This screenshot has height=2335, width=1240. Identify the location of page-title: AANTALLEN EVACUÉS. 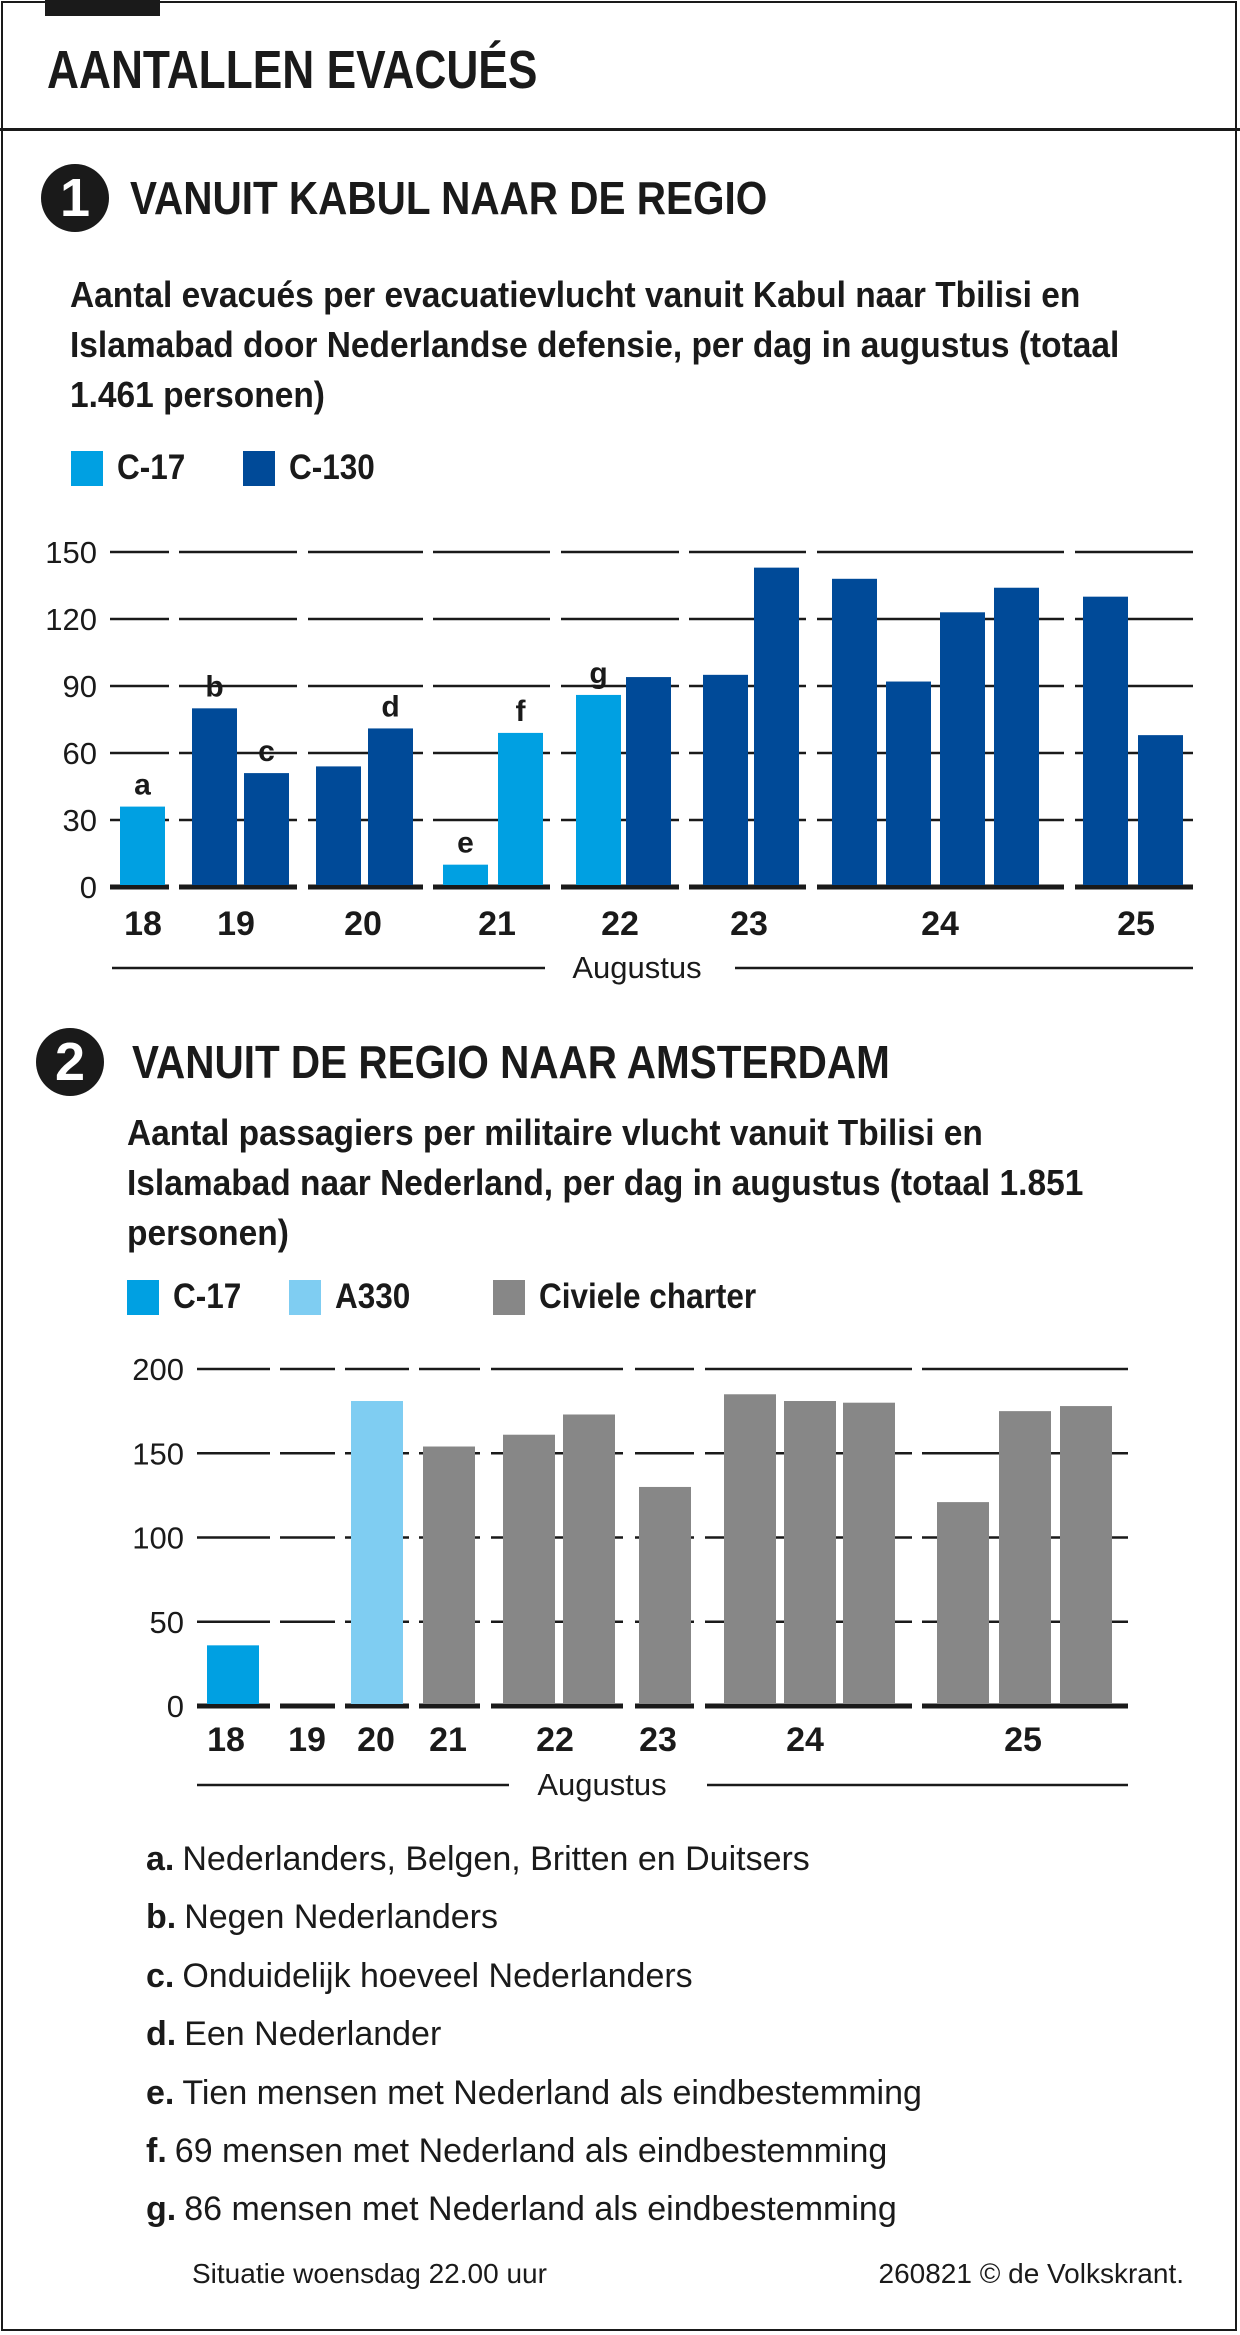
(346, 70).